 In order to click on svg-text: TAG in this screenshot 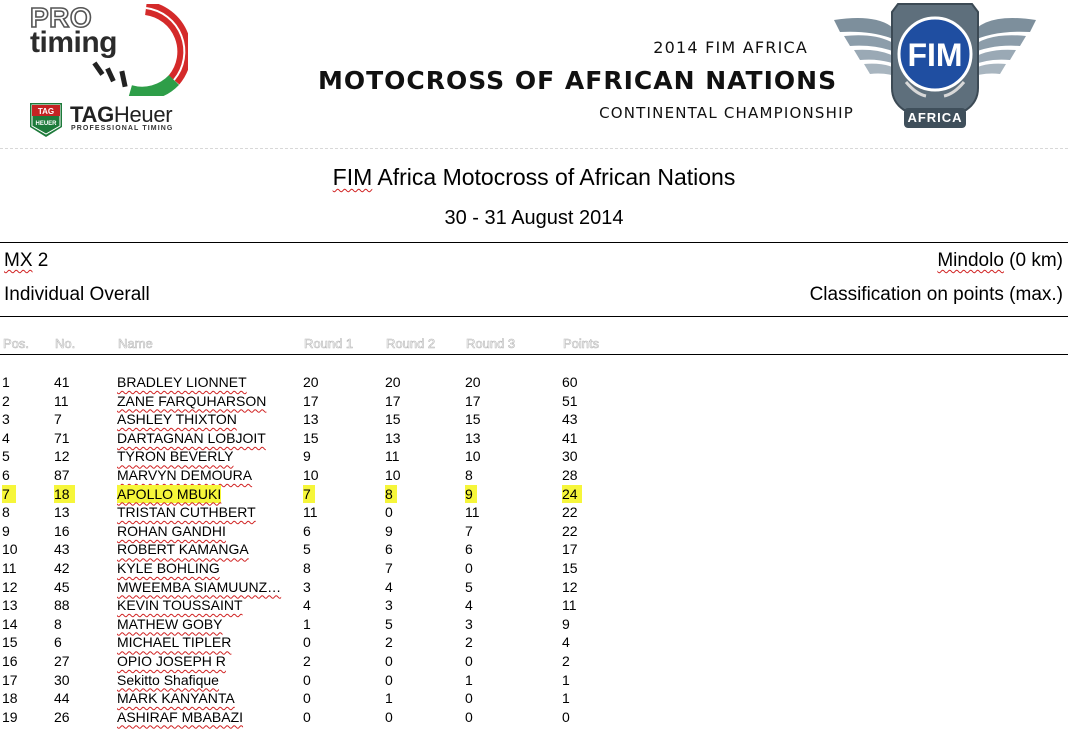, I will do `click(46, 111)`.